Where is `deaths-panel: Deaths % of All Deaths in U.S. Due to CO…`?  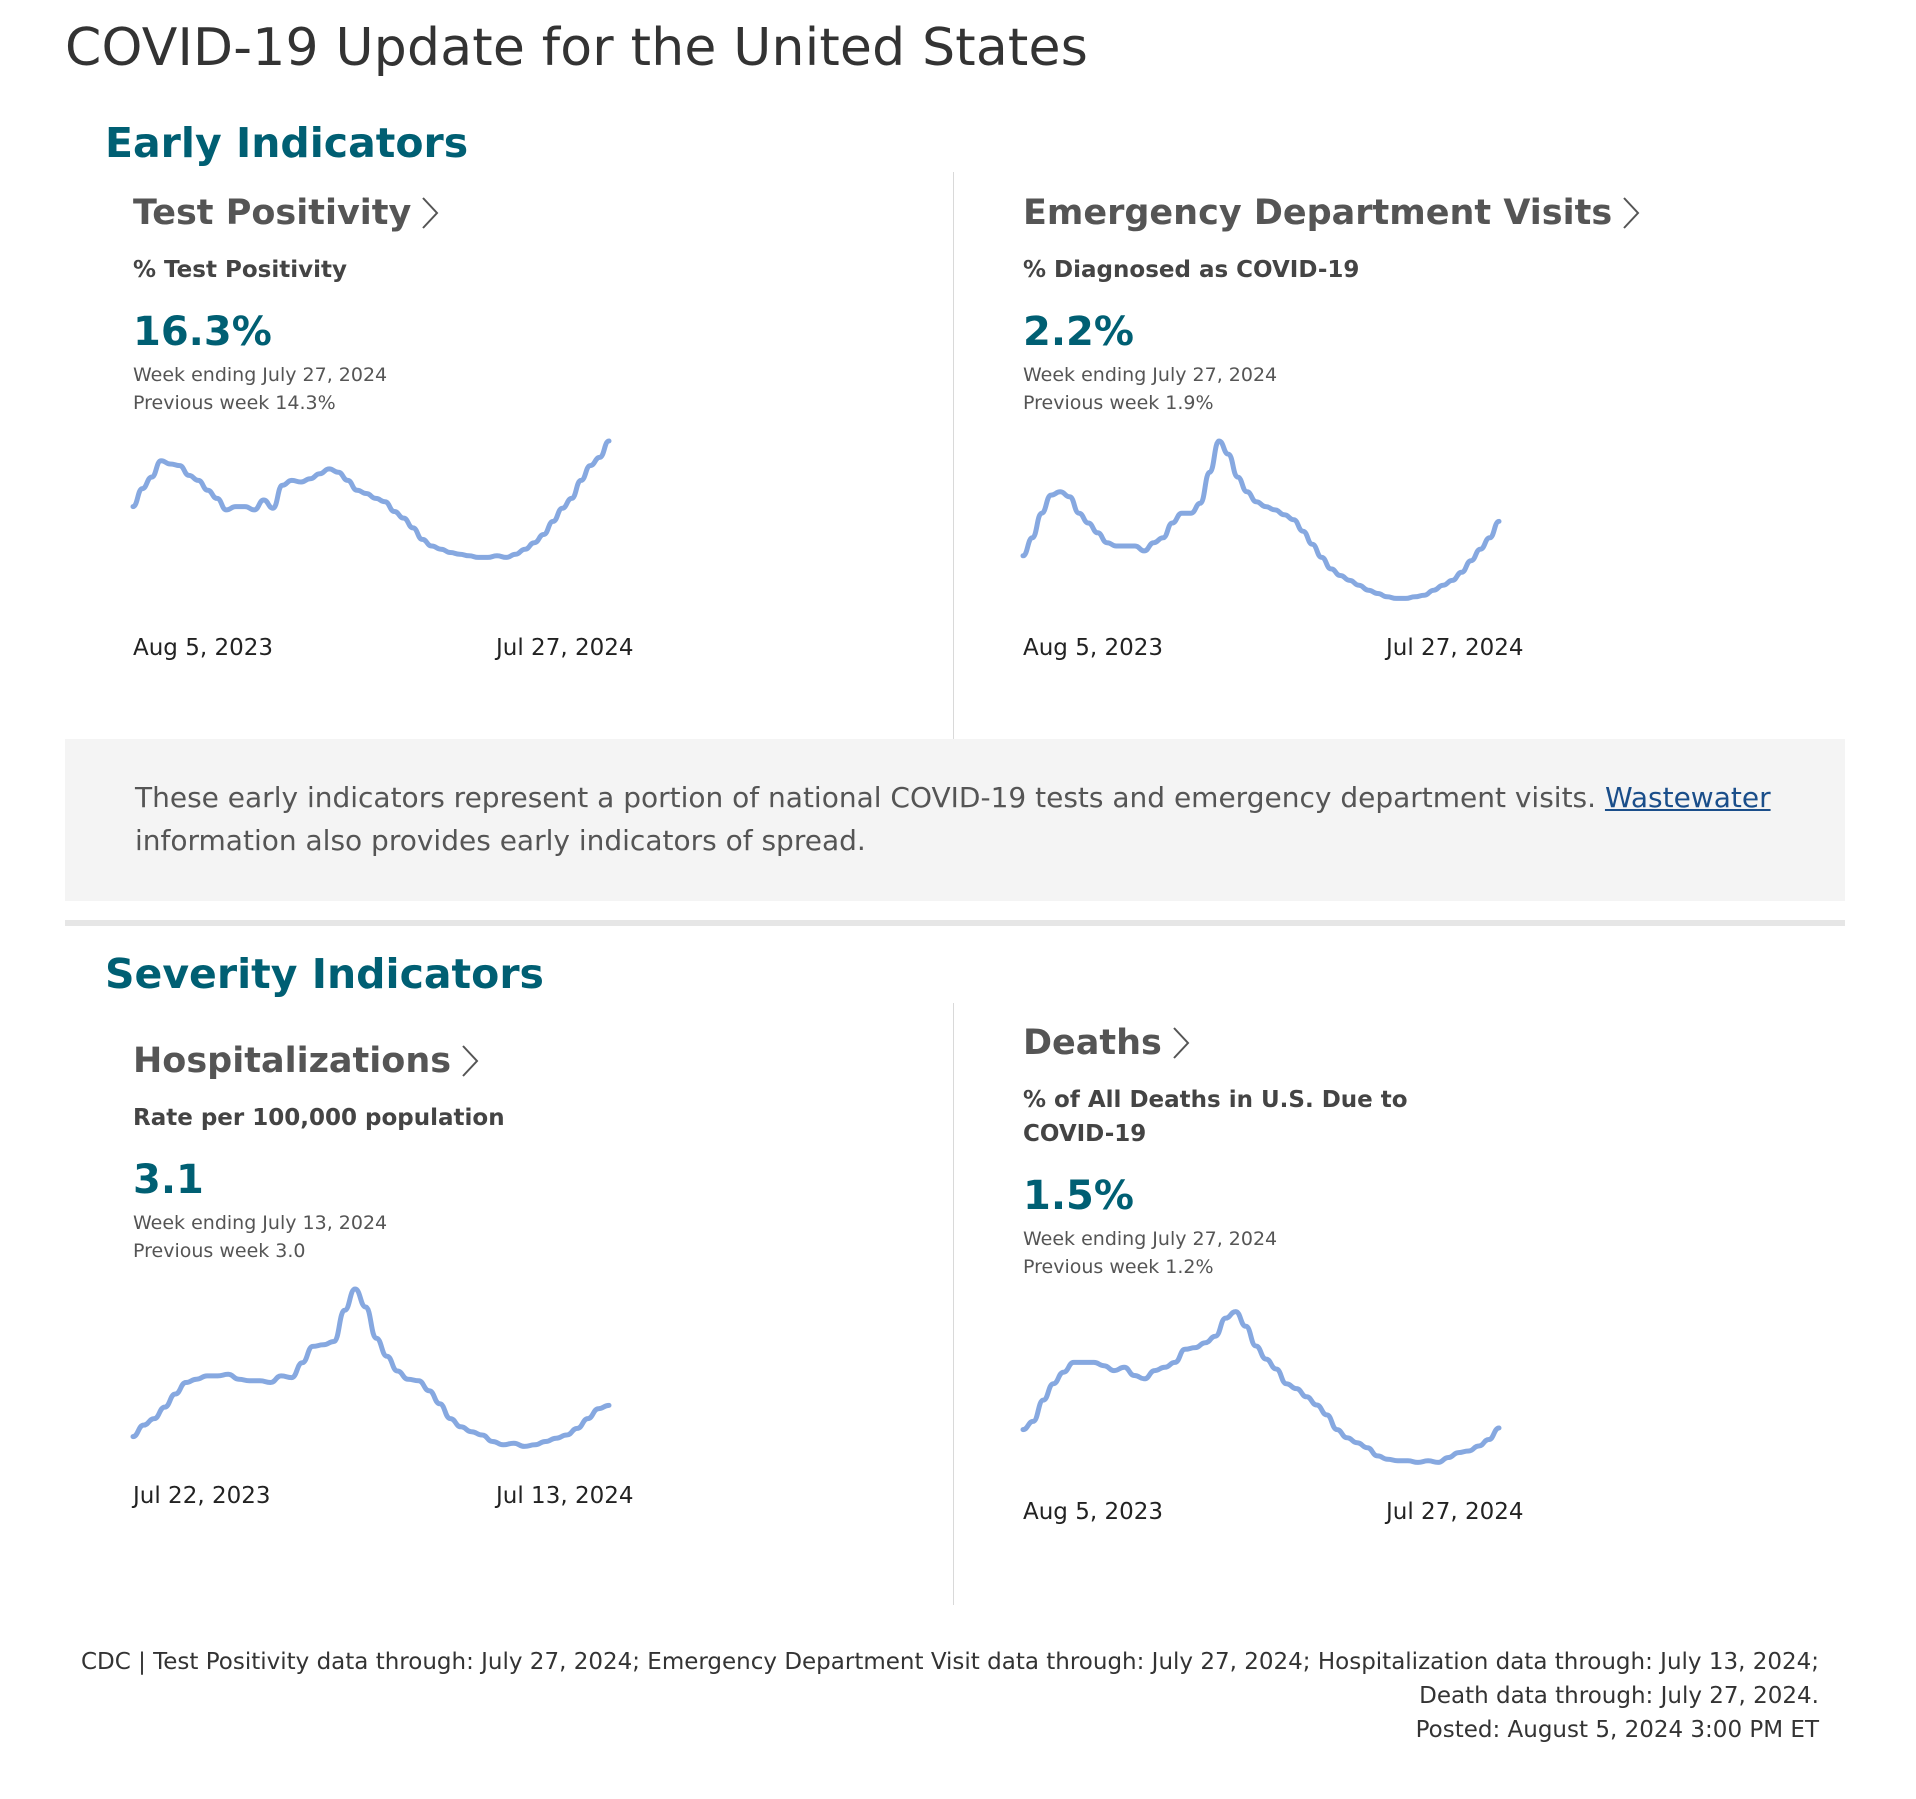
deaths-panel: Deaths % of All Deaths in U.S. Due to CO… is located at coordinates (1371, 1303).